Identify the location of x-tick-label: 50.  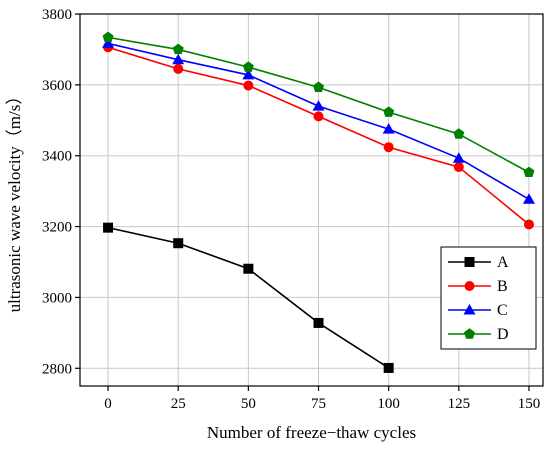
(248, 404).